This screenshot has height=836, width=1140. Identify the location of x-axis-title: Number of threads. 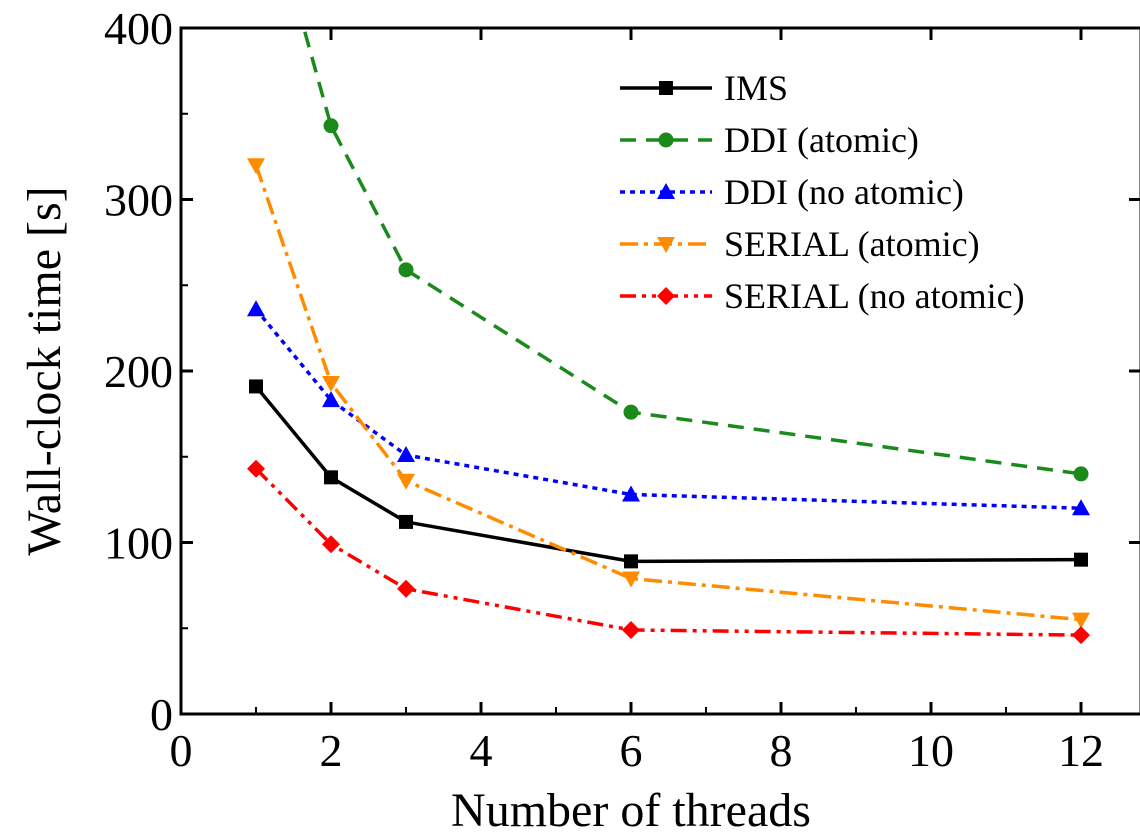
(631, 810).